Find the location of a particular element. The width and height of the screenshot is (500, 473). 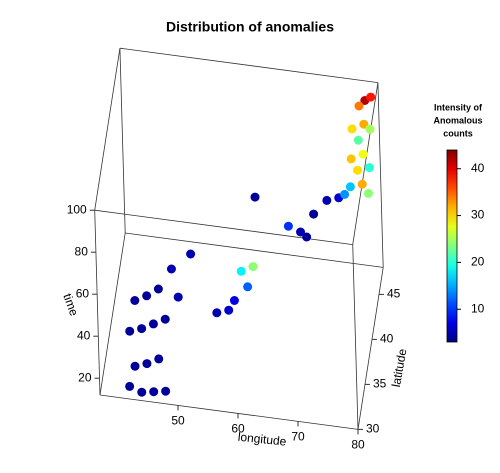

chart-title: Distribution of anomalies is located at coordinates (250, 27).